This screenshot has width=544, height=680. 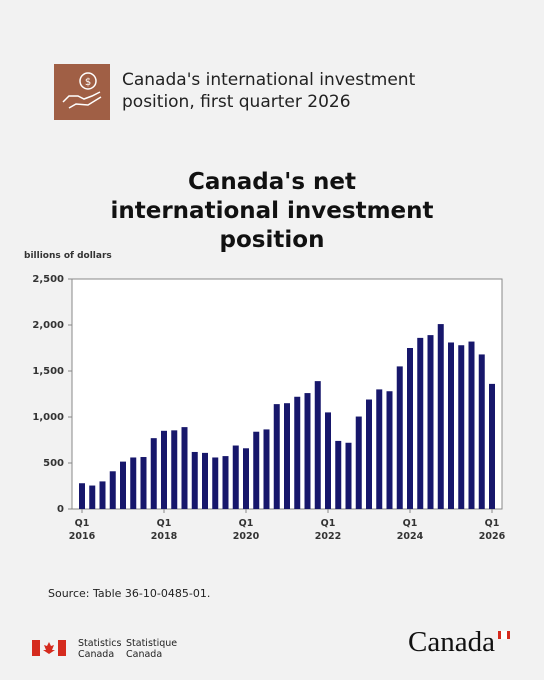 I want to click on icon: $, so click(x=82, y=92).